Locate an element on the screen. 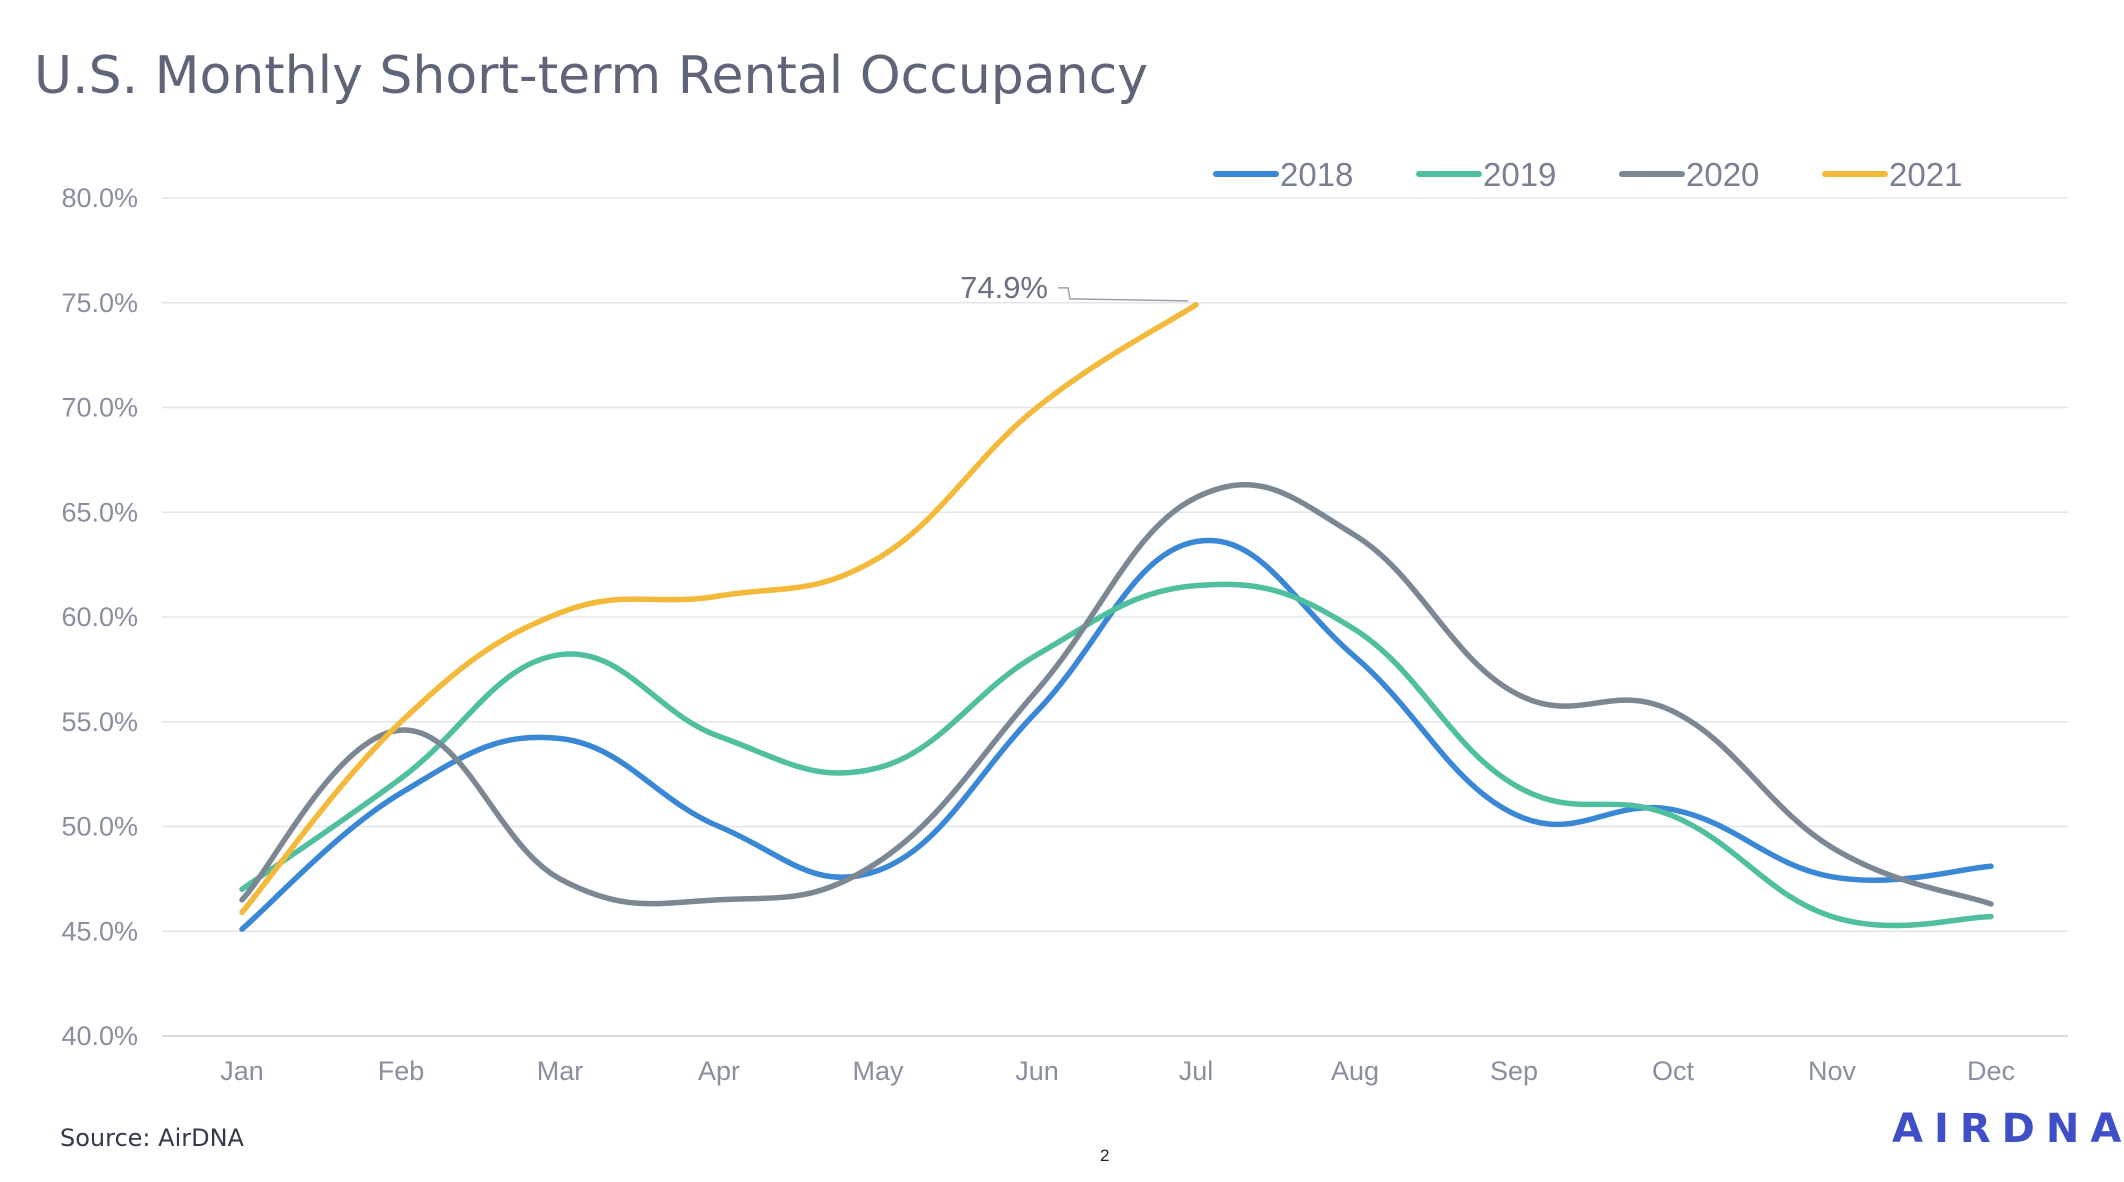 The height and width of the screenshot is (1182, 2124). x-tick-label: Jun is located at coordinates (1037, 1071).